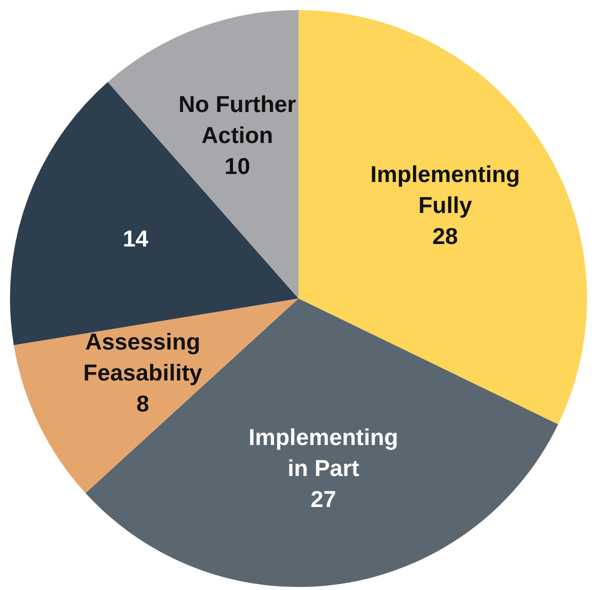 The width and height of the screenshot is (597, 590). I want to click on data-label: 8, so click(143, 403).